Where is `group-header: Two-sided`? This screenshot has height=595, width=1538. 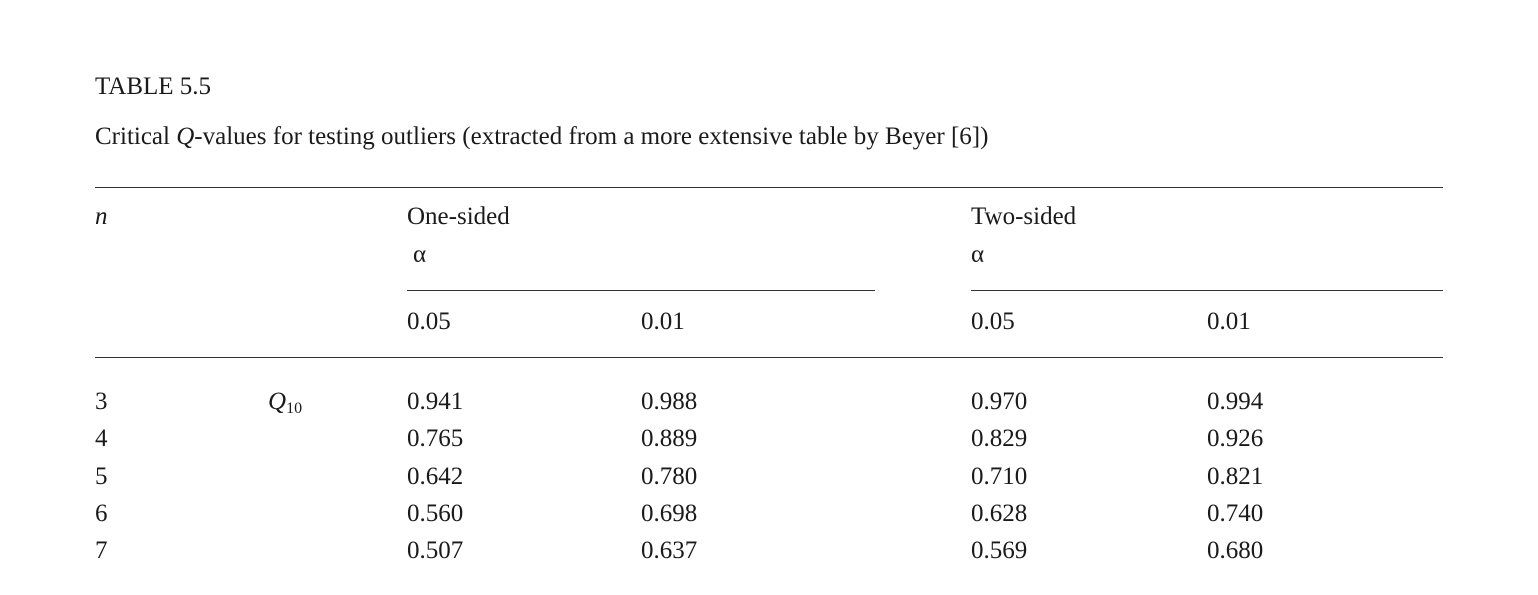
group-header: Two-sided is located at coordinates (1024, 216).